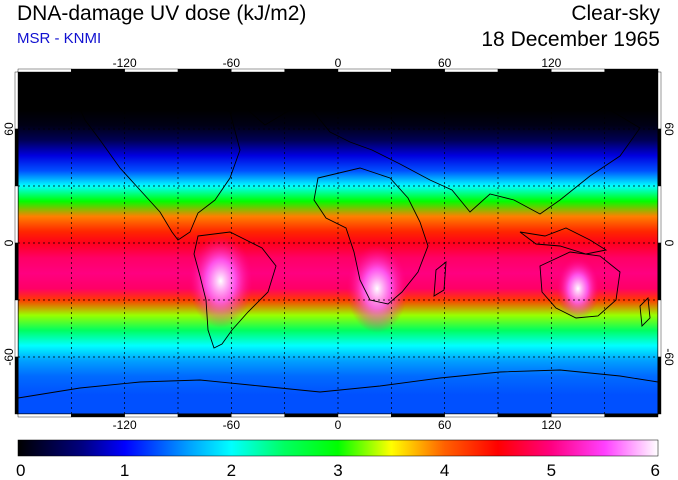 This screenshot has height=480, width=678. I want to click on colorbar-tick-label: 4, so click(444, 470).